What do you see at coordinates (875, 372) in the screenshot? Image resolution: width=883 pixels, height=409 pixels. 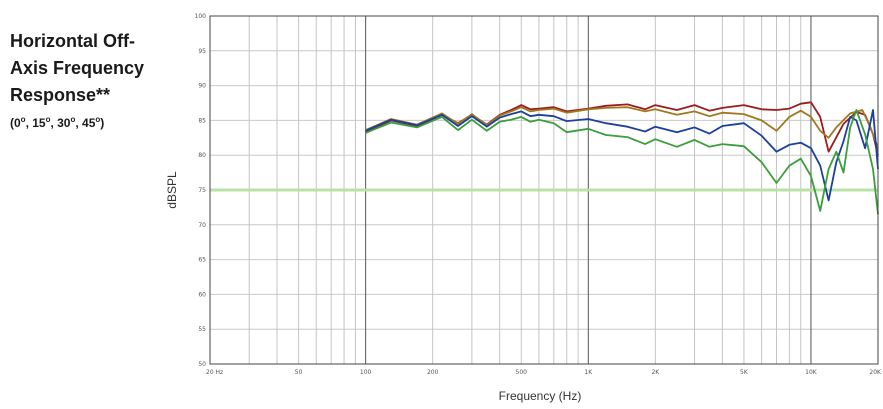 I see `x-tick-label: 20K` at bounding box center [875, 372].